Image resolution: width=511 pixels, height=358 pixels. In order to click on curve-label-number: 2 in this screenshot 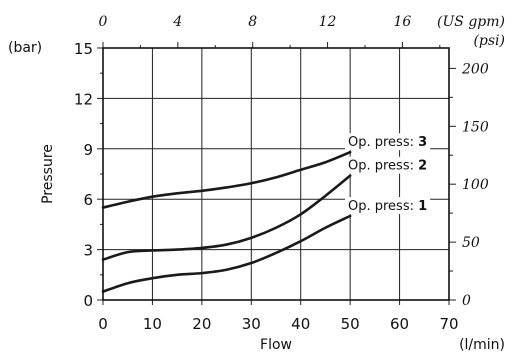, I will do `click(422, 166)`.